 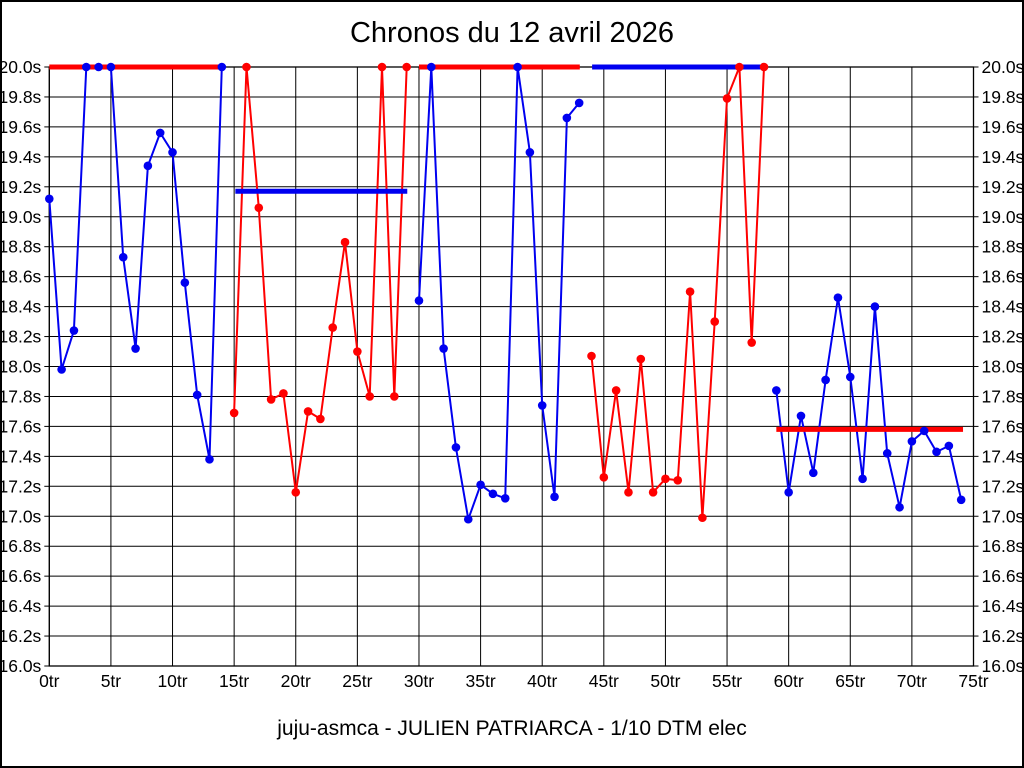 What do you see at coordinates (21, 187) in the screenshot?
I see `y-tick-label-left: 19.2s` at bounding box center [21, 187].